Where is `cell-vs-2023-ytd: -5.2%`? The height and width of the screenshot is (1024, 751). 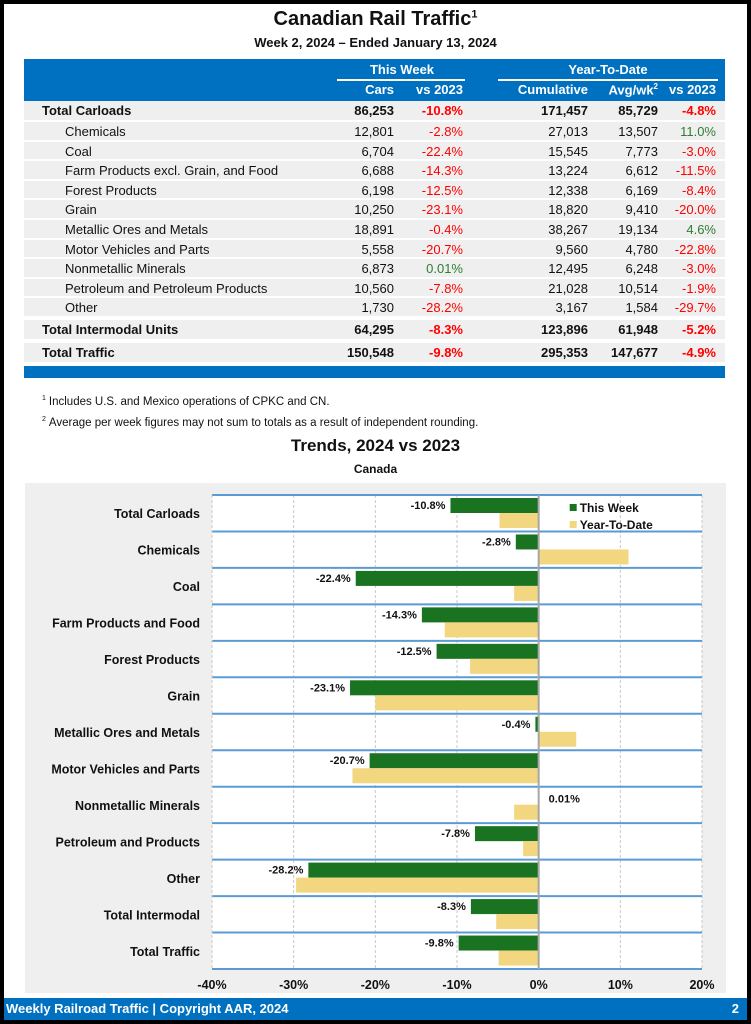 cell-vs-2023-ytd: -5.2% is located at coordinates (699, 329).